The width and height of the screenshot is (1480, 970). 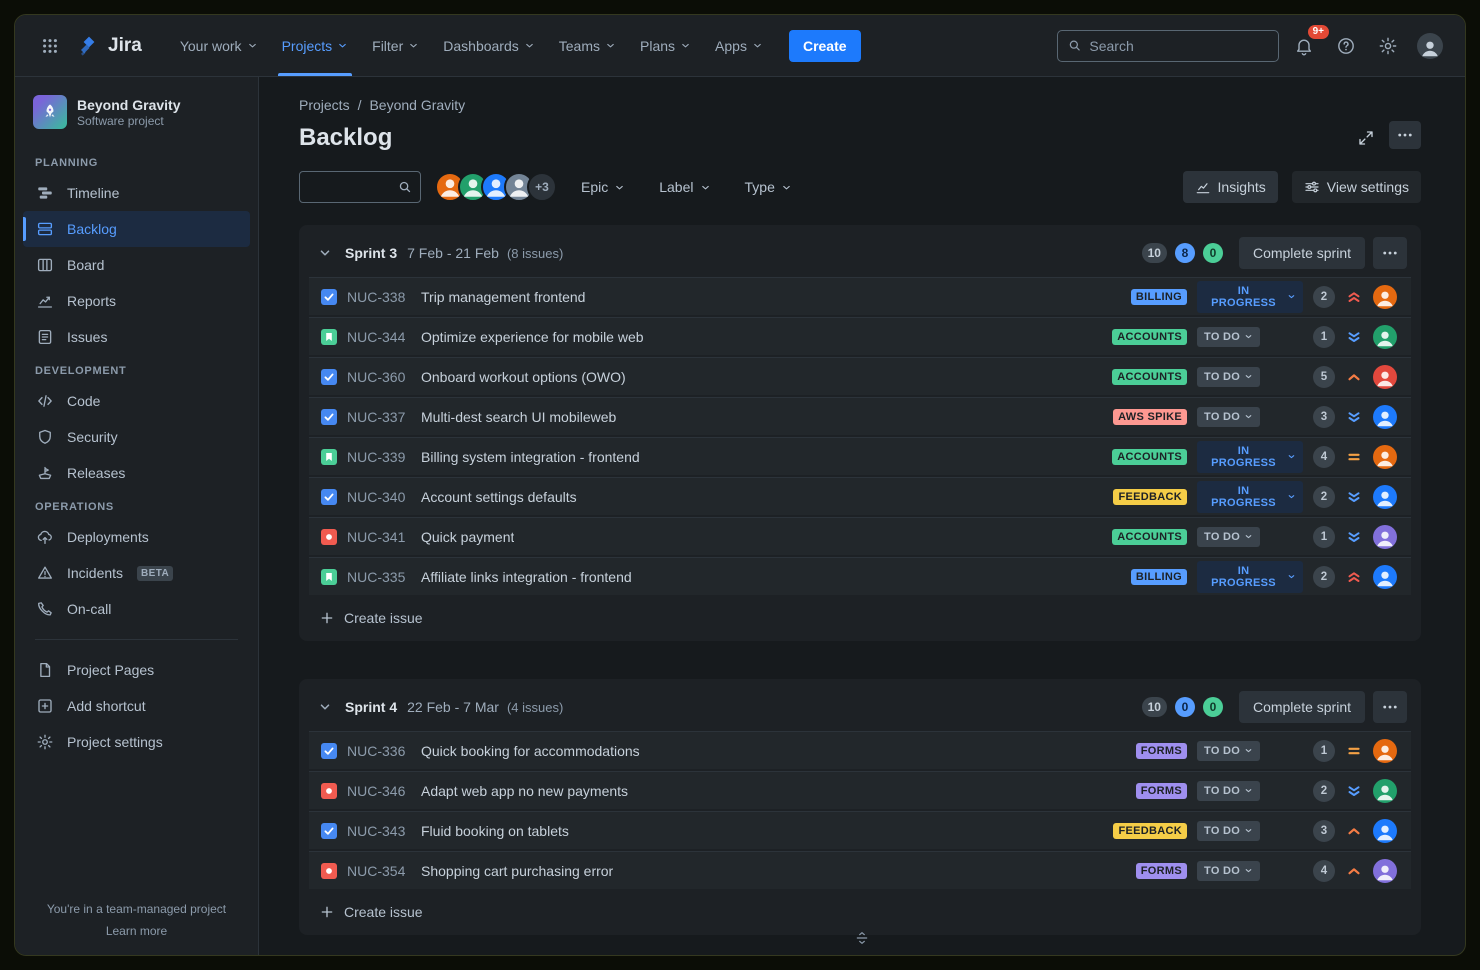 What do you see at coordinates (371, 253) in the screenshot?
I see `sprint-name: Sprint 3` at bounding box center [371, 253].